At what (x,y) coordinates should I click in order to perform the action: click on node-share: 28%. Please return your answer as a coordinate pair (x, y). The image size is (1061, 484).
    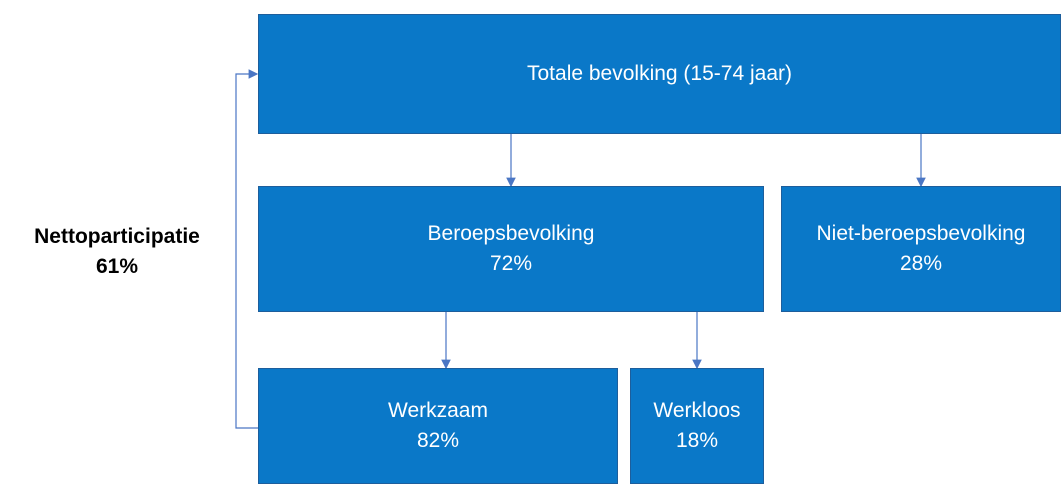
    Looking at the image, I should click on (921, 263).